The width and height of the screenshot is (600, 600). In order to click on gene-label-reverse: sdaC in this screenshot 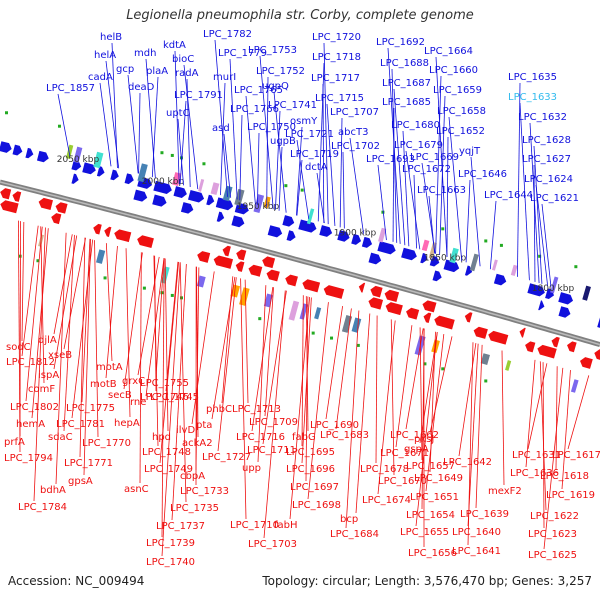, I will do `click(60, 437)`.